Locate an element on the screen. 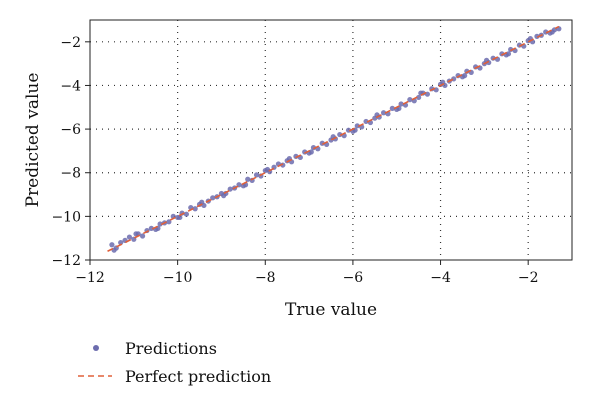 This screenshot has height=407, width=600. legend-predictions-label: Predictions is located at coordinates (171, 348).